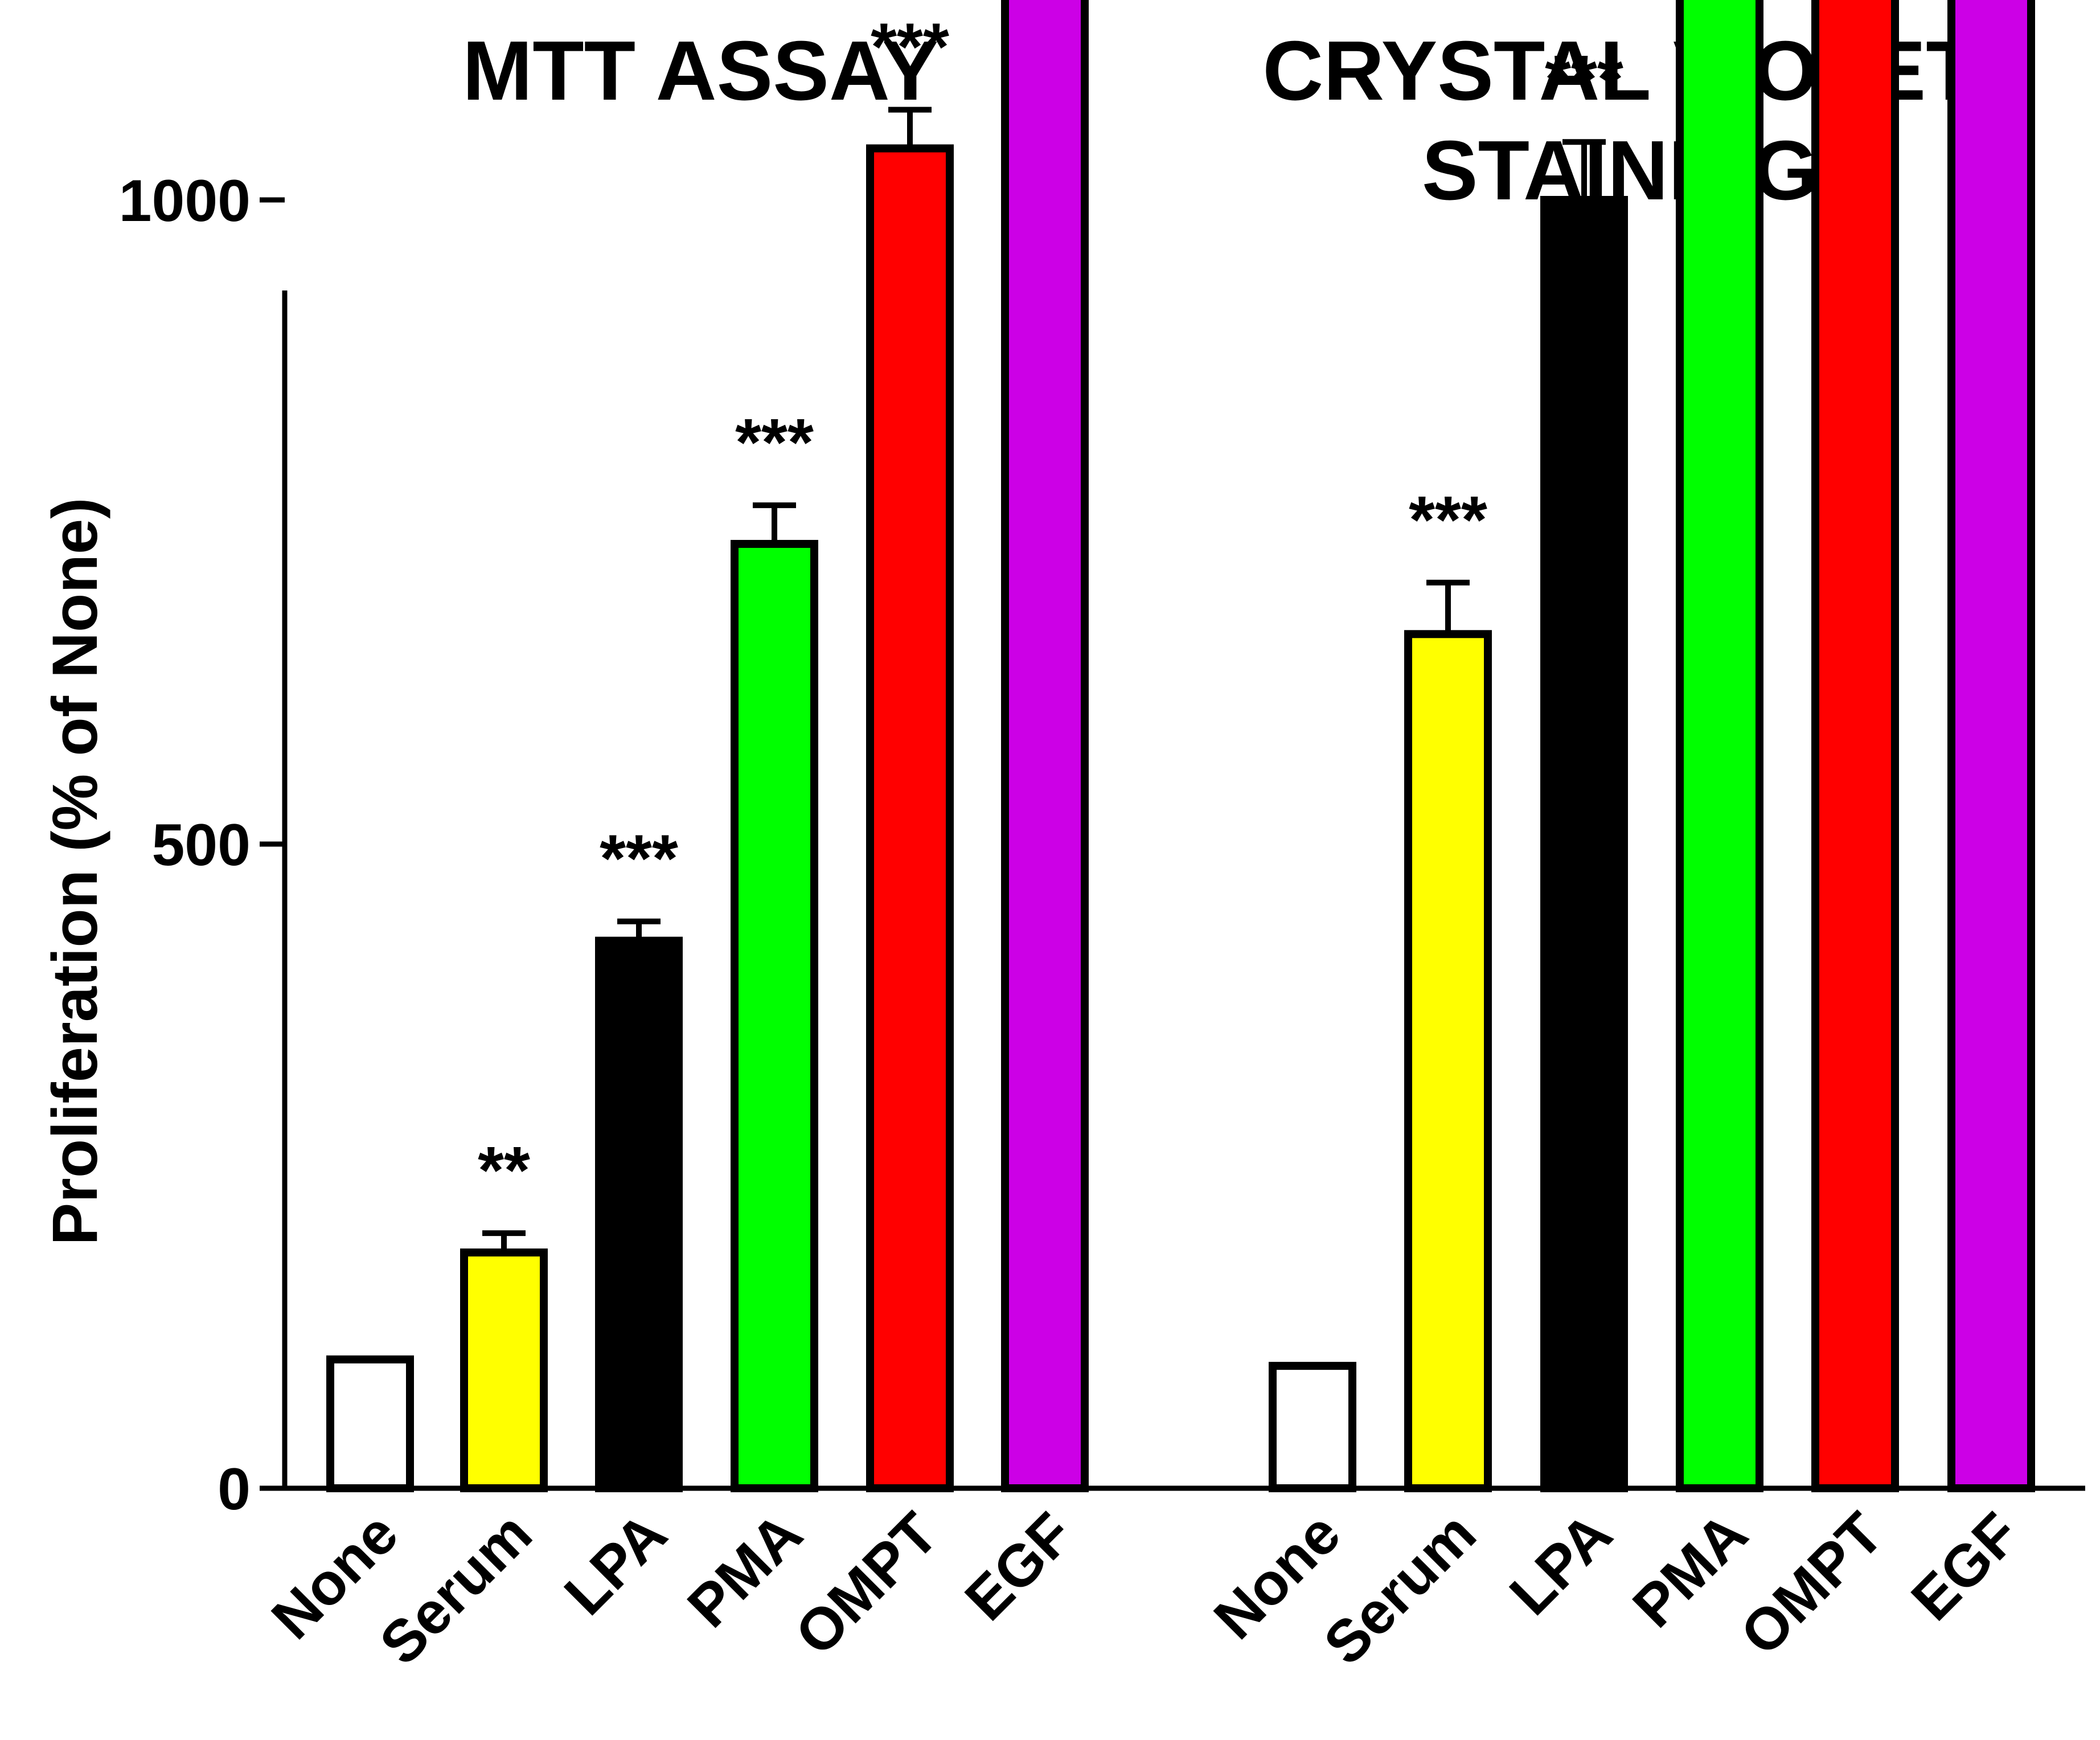  What do you see at coordinates (1448, 1061) in the screenshot?
I see `bar-cv-serum` at bounding box center [1448, 1061].